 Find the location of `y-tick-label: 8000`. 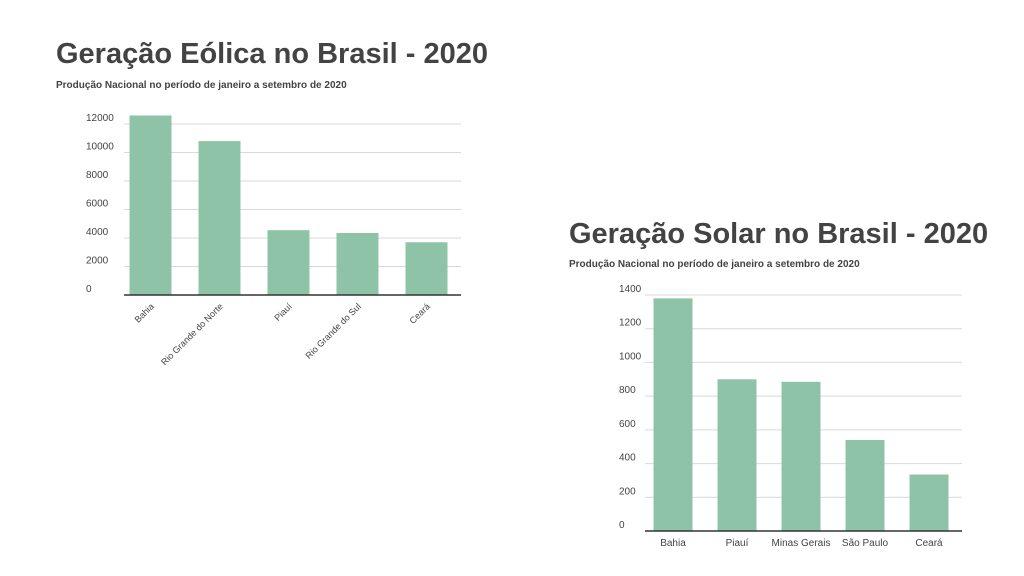

y-tick-label: 8000 is located at coordinates (97, 175).